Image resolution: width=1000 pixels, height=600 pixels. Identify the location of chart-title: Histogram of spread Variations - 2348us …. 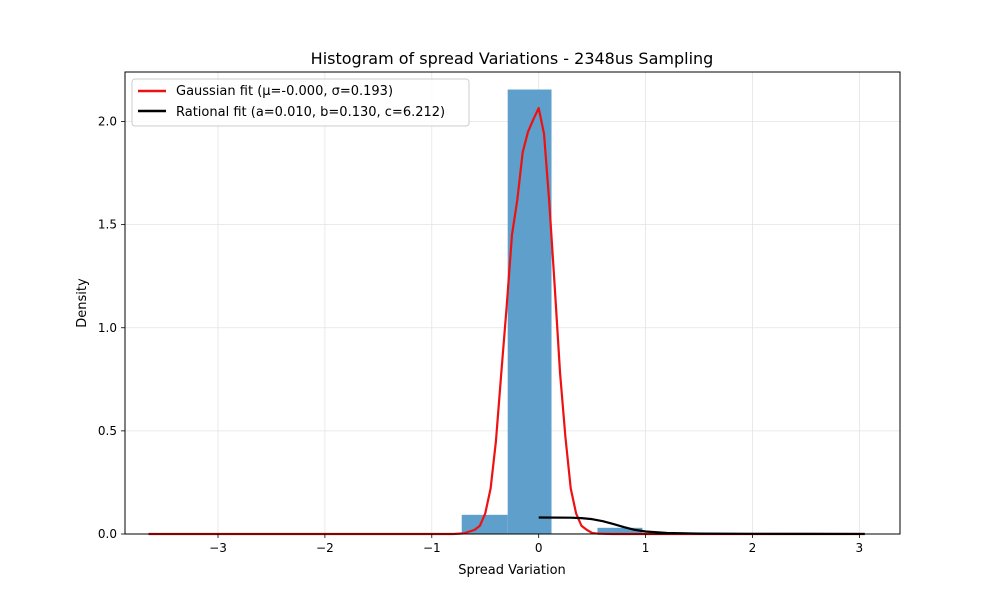
(512, 58).